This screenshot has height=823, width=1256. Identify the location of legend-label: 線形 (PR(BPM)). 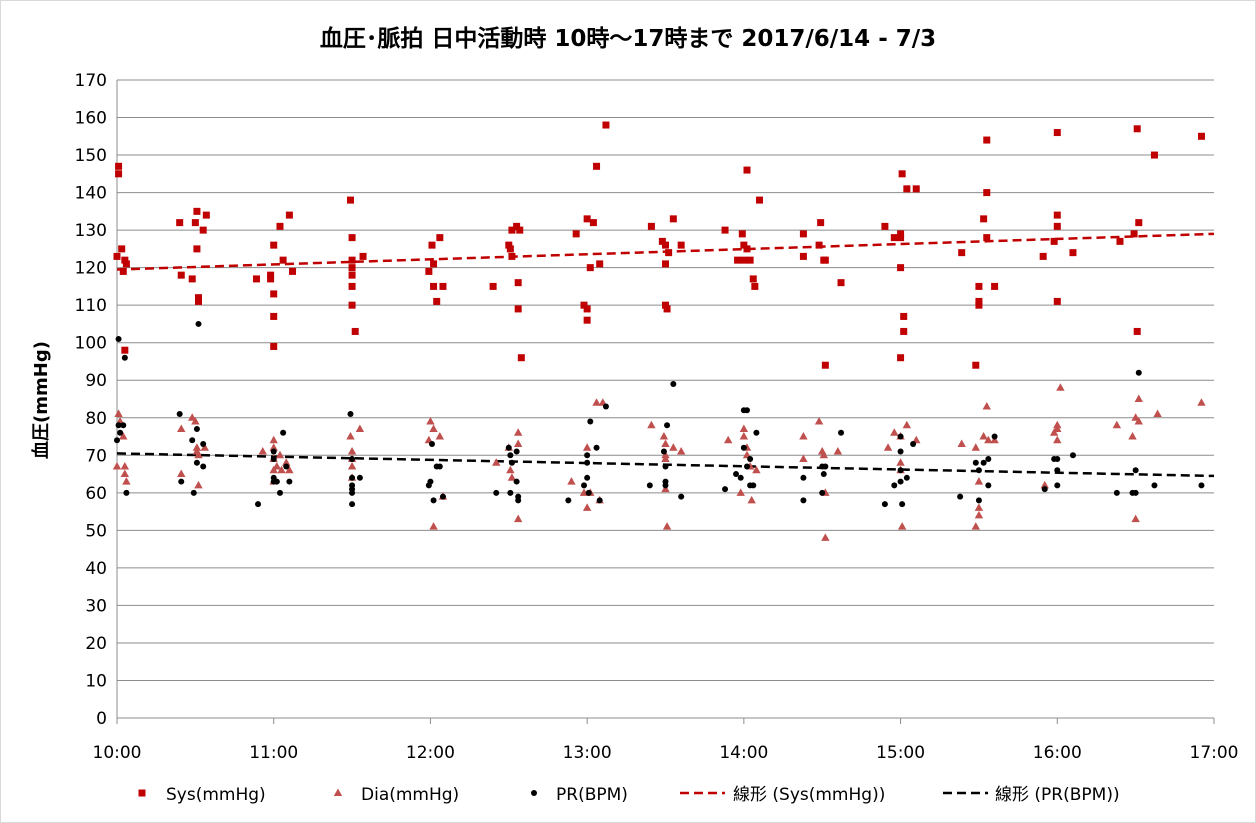
(1057, 795).